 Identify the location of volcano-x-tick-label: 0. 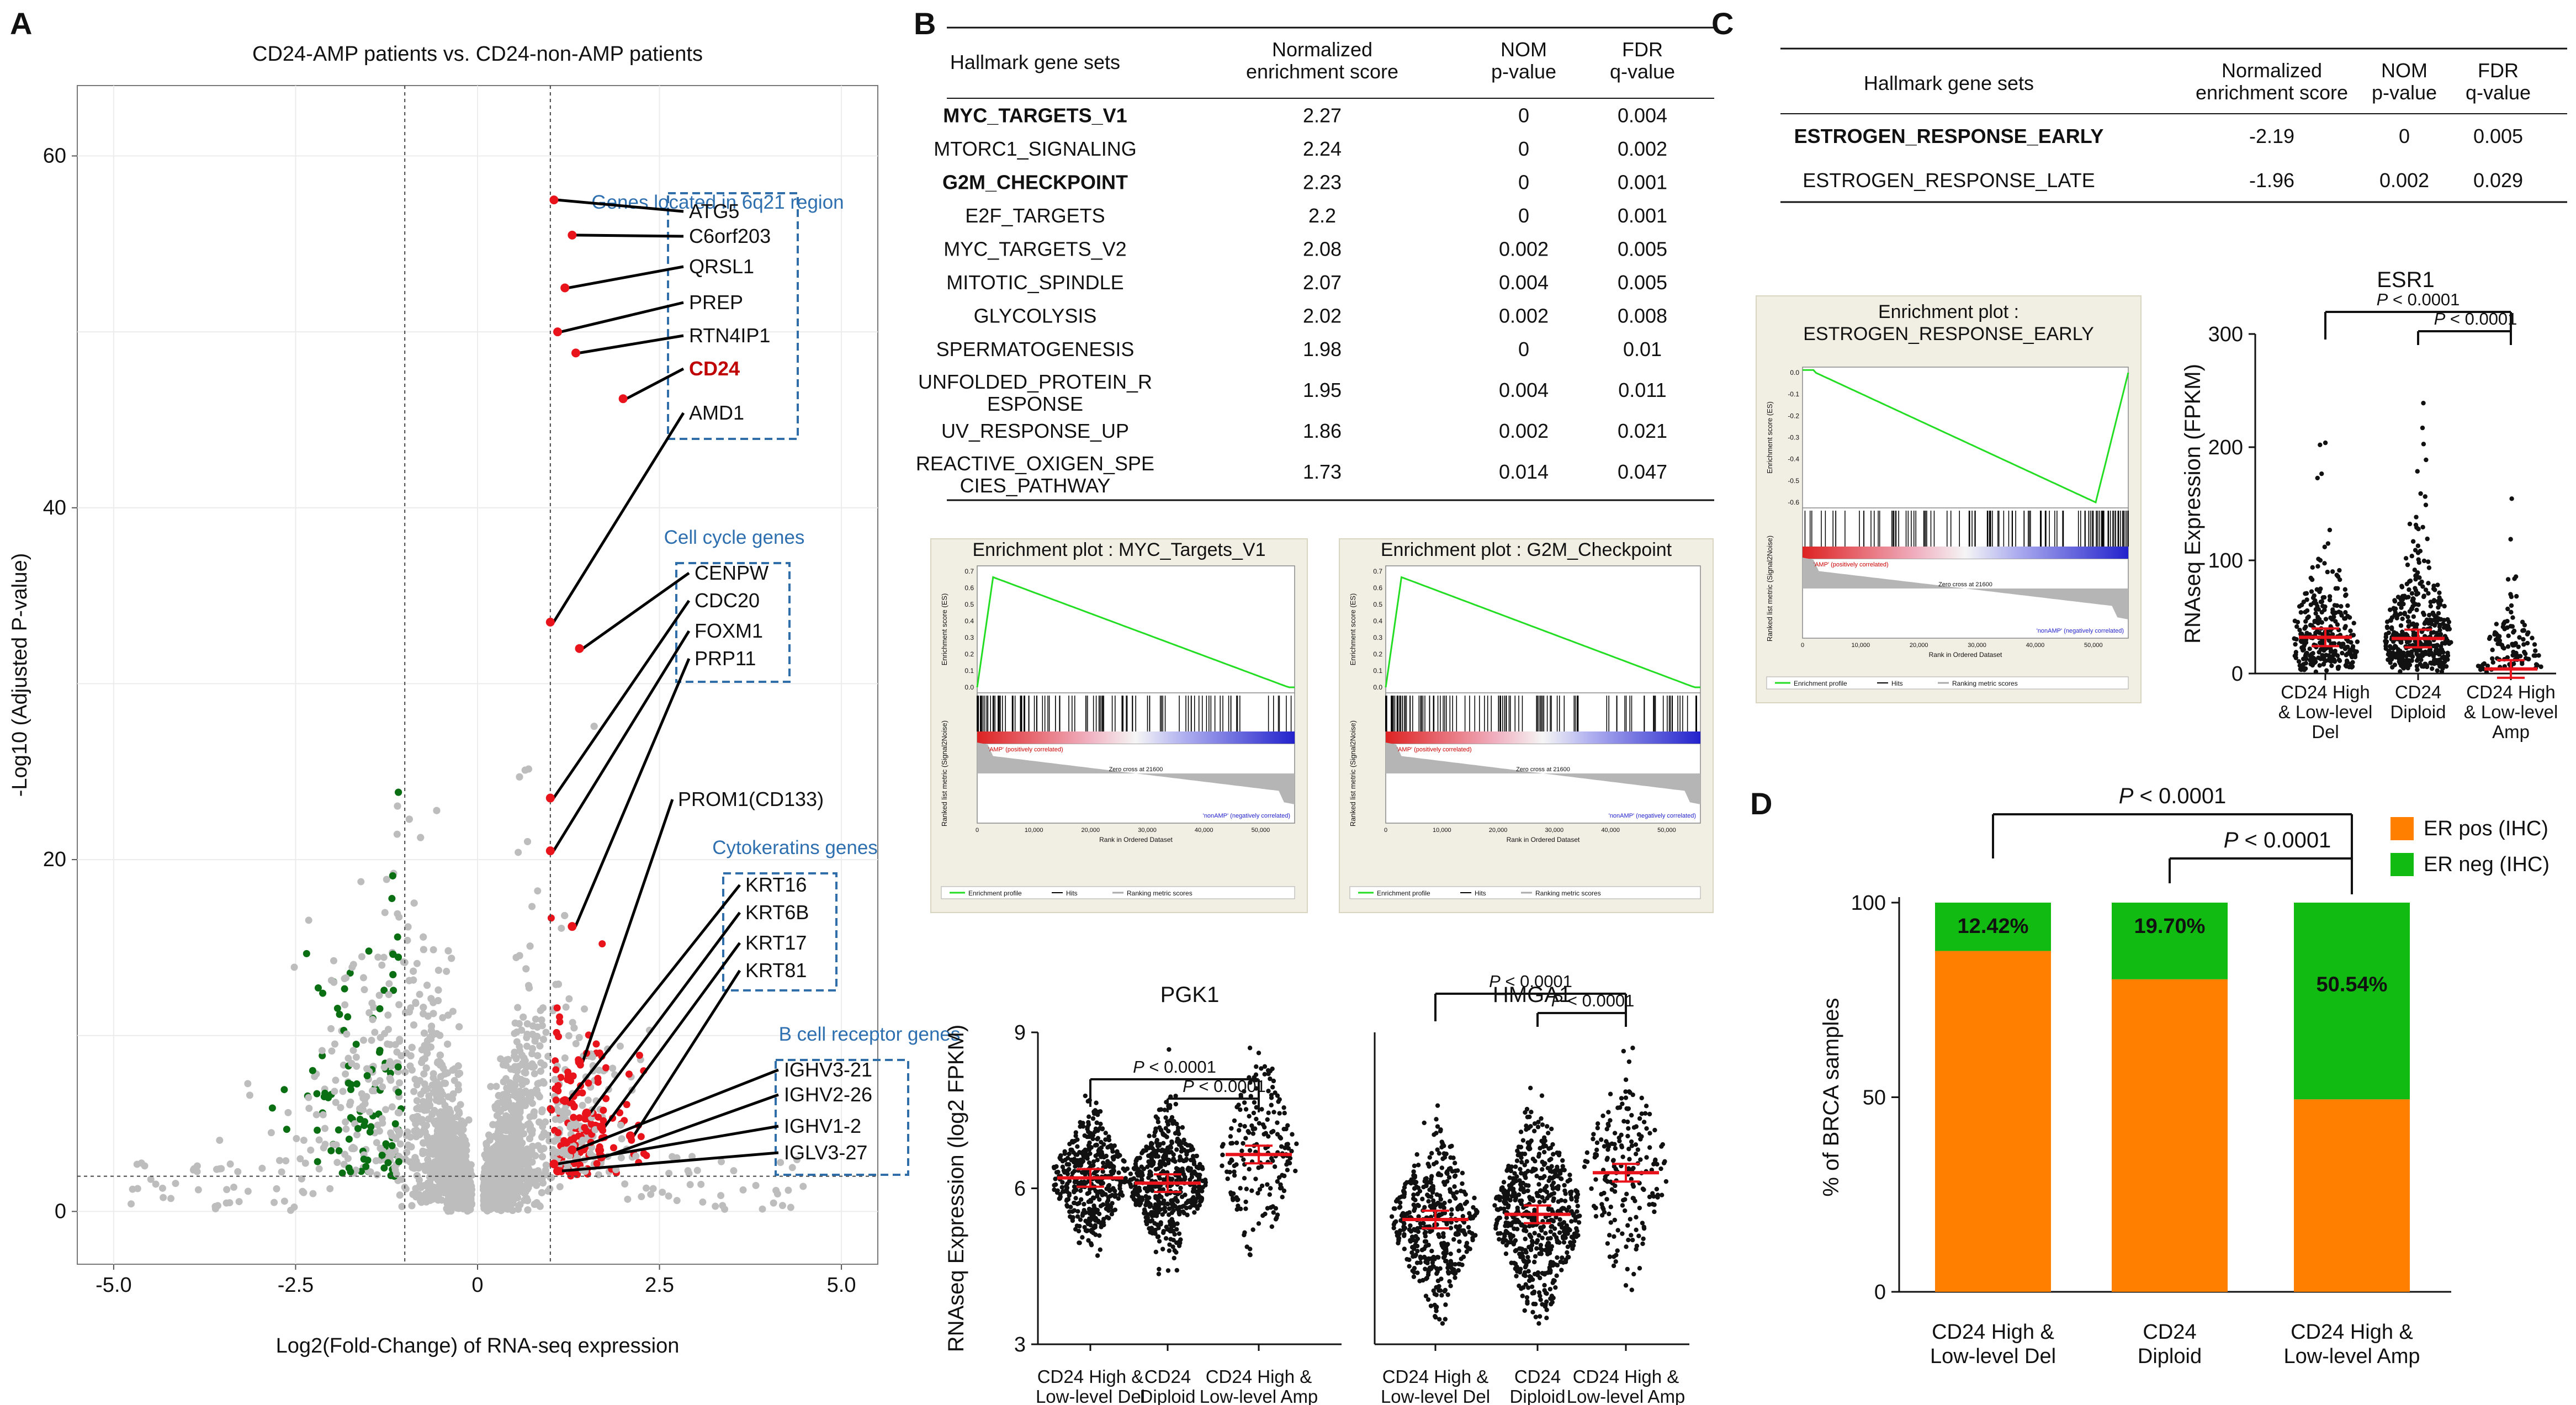
(477, 1286).